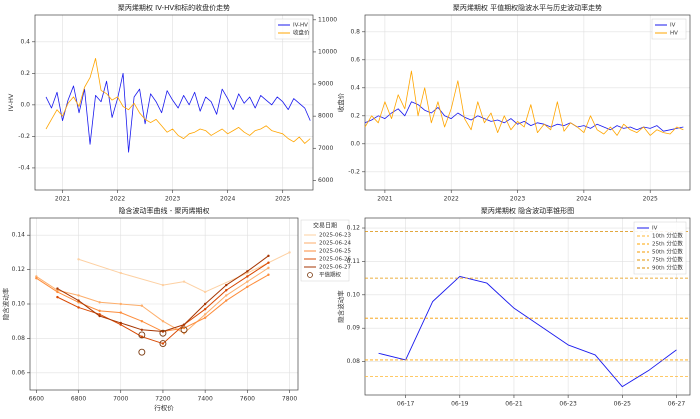  What do you see at coordinates (335, 268) in the screenshot?
I see `legend-label: 2025-06-27` at bounding box center [335, 268].